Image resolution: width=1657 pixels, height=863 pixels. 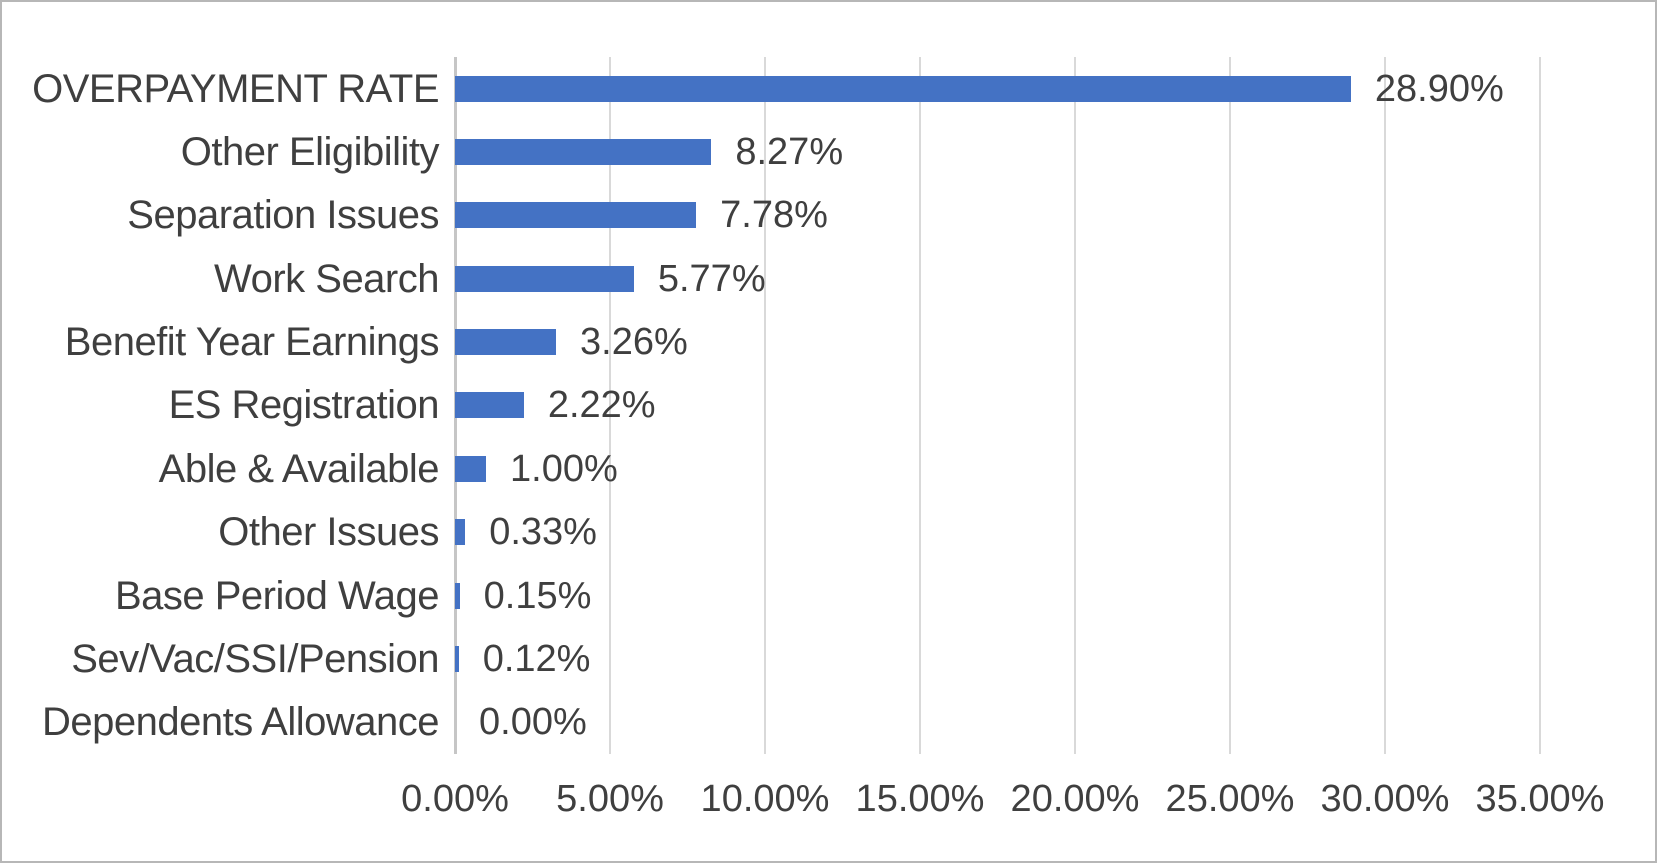 I want to click on bar-track: 1.00%, so click(x=1055, y=468).